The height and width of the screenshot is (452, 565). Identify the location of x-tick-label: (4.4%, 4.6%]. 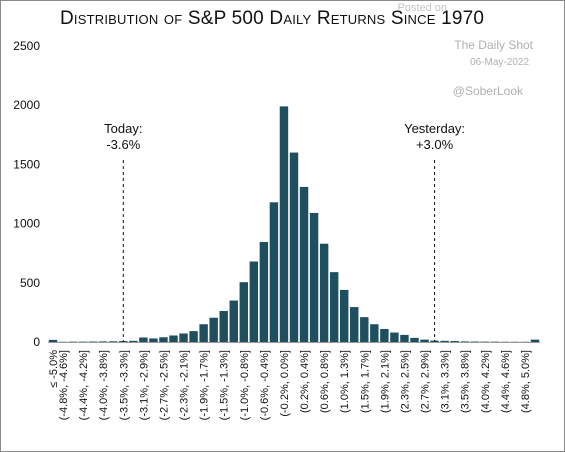
(506, 381).